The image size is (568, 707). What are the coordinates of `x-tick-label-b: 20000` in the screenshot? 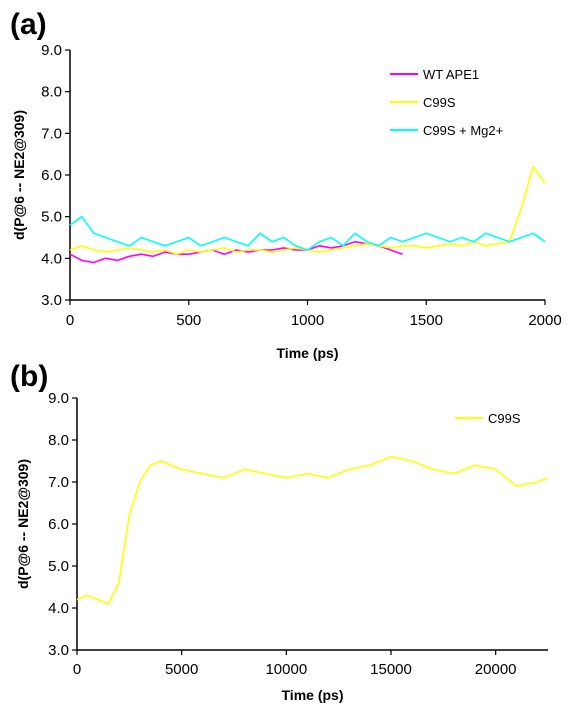 It's located at (496, 669).